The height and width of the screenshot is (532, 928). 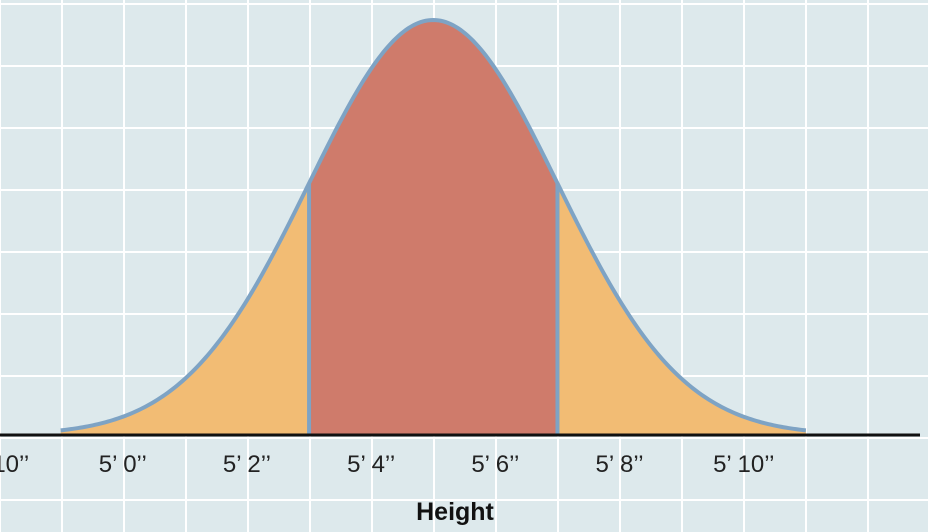 I want to click on x-tick-label: 5’ 10’’, so click(x=743, y=464).